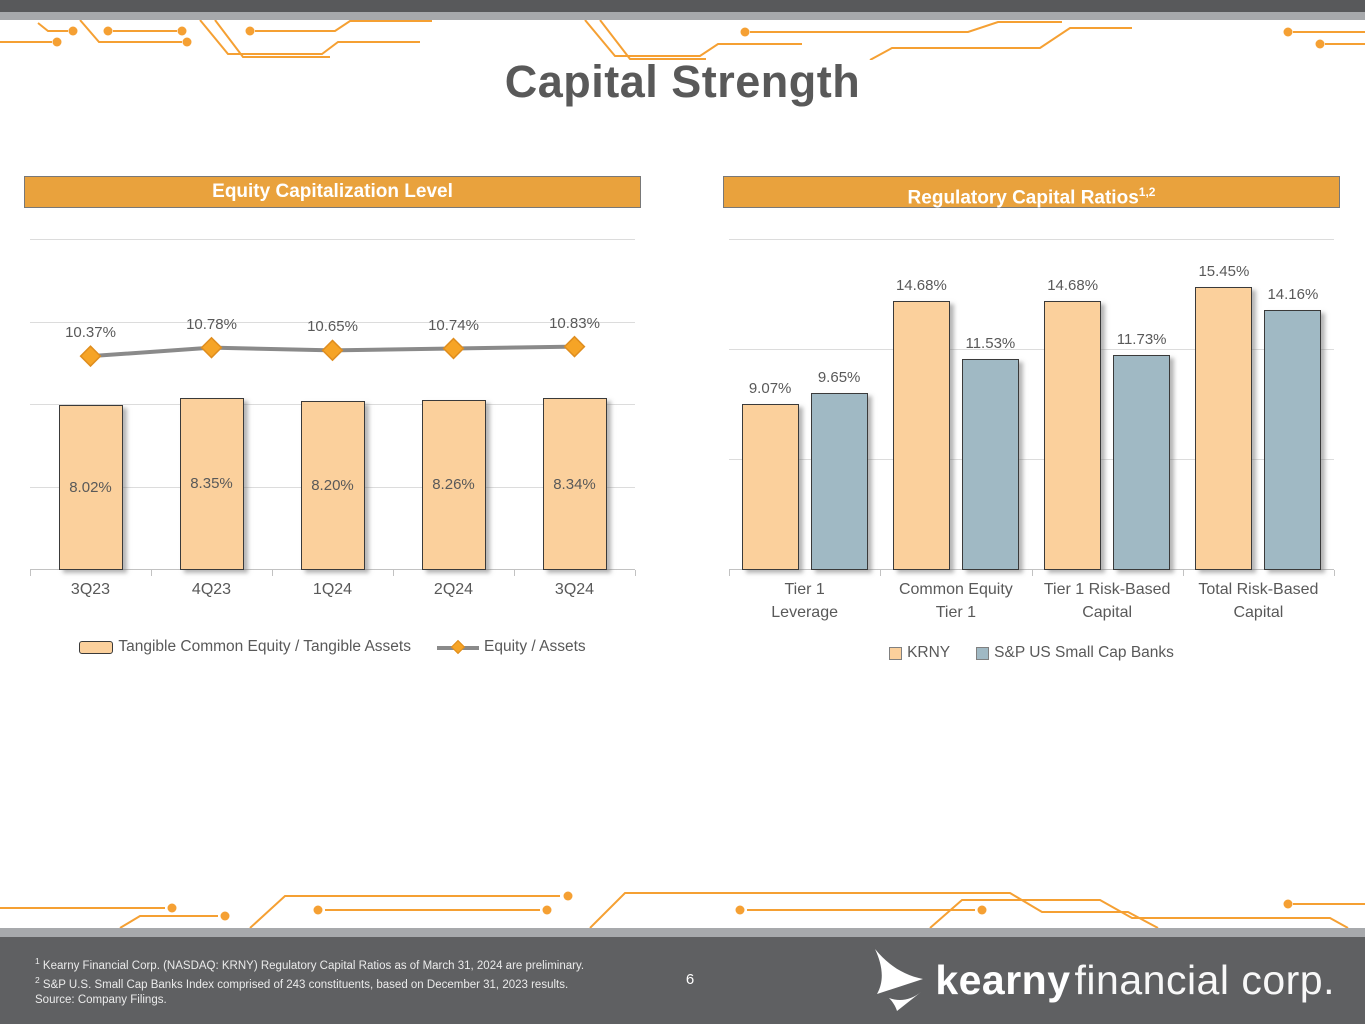  What do you see at coordinates (804, 601) in the screenshot?
I see `x-axis-label: Tier 1 Leverage` at bounding box center [804, 601].